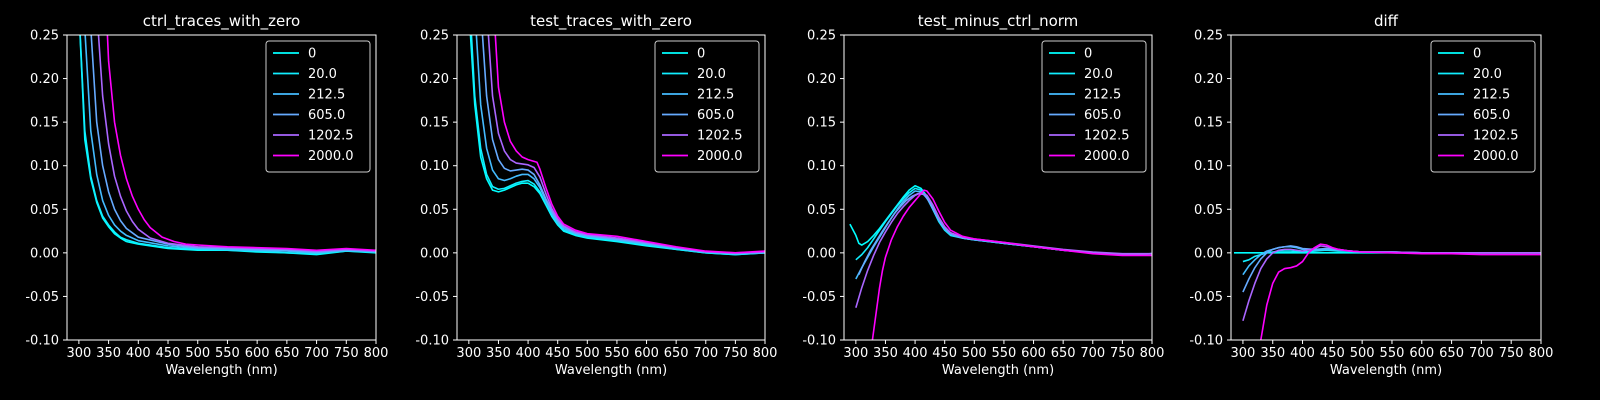 The height and width of the screenshot is (400, 1600). I want to click on x-axis-label: Wavelength (nm), so click(221, 370).